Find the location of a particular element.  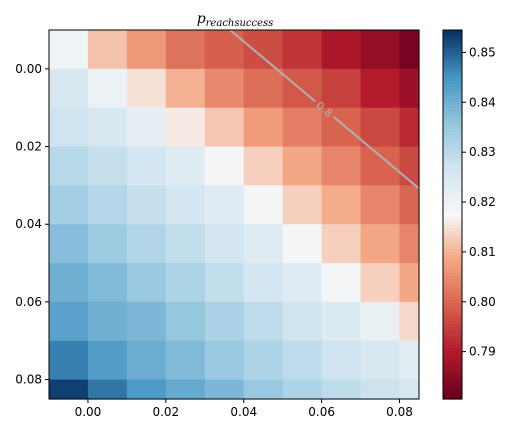

contour-line is located at coordinates (376, 153).